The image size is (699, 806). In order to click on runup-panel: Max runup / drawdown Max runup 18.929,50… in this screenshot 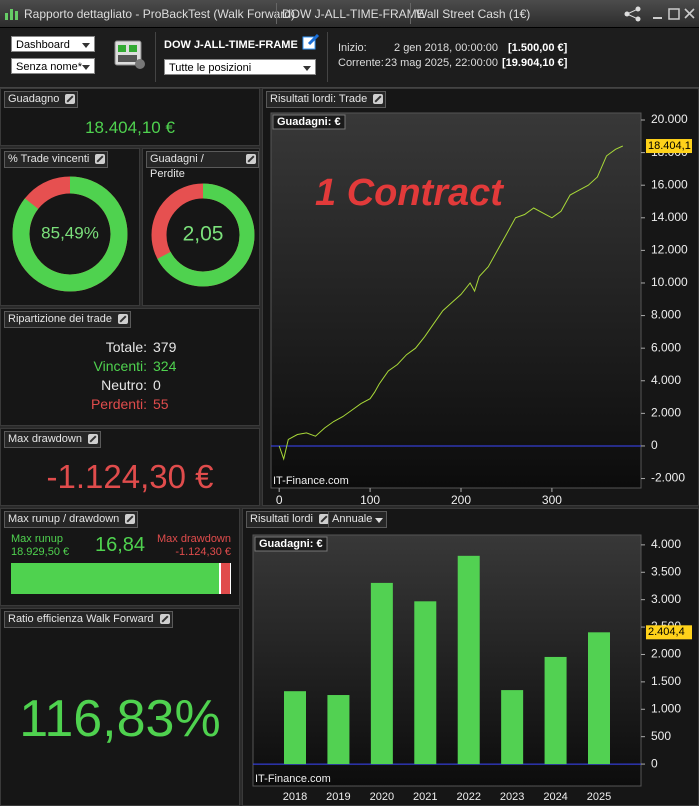, I will do `click(120, 557)`.